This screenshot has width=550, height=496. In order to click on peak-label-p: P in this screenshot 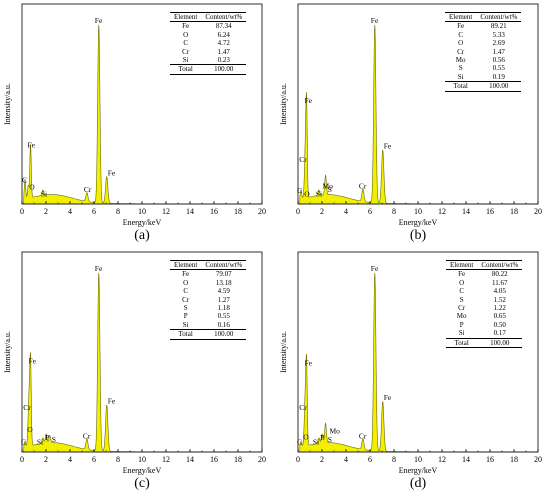, I will do `click(322, 437)`.